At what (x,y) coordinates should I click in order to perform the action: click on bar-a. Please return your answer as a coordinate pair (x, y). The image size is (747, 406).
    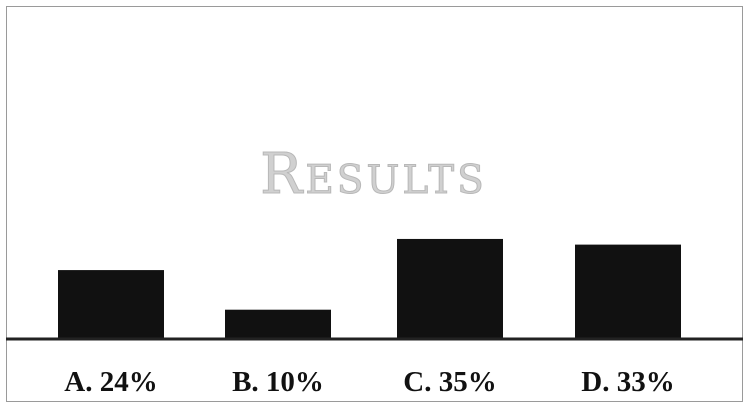
    Looking at the image, I should click on (111, 304).